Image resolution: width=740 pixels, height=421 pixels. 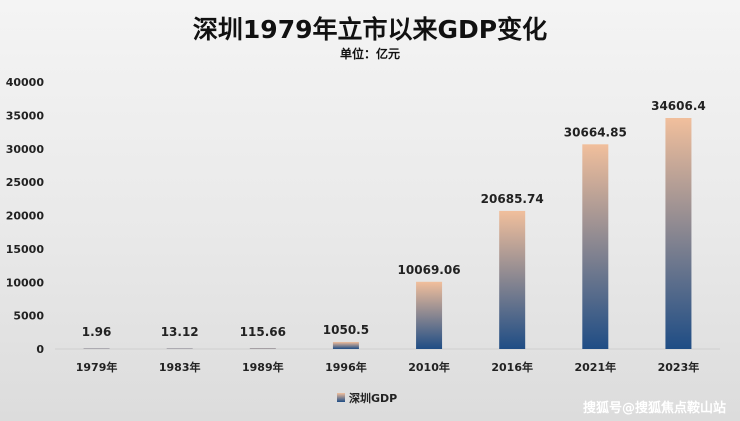 What do you see at coordinates (370, 53) in the screenshot?
I see `chart-subtitle: 单位：亿元` at bounding box center [370, 53].